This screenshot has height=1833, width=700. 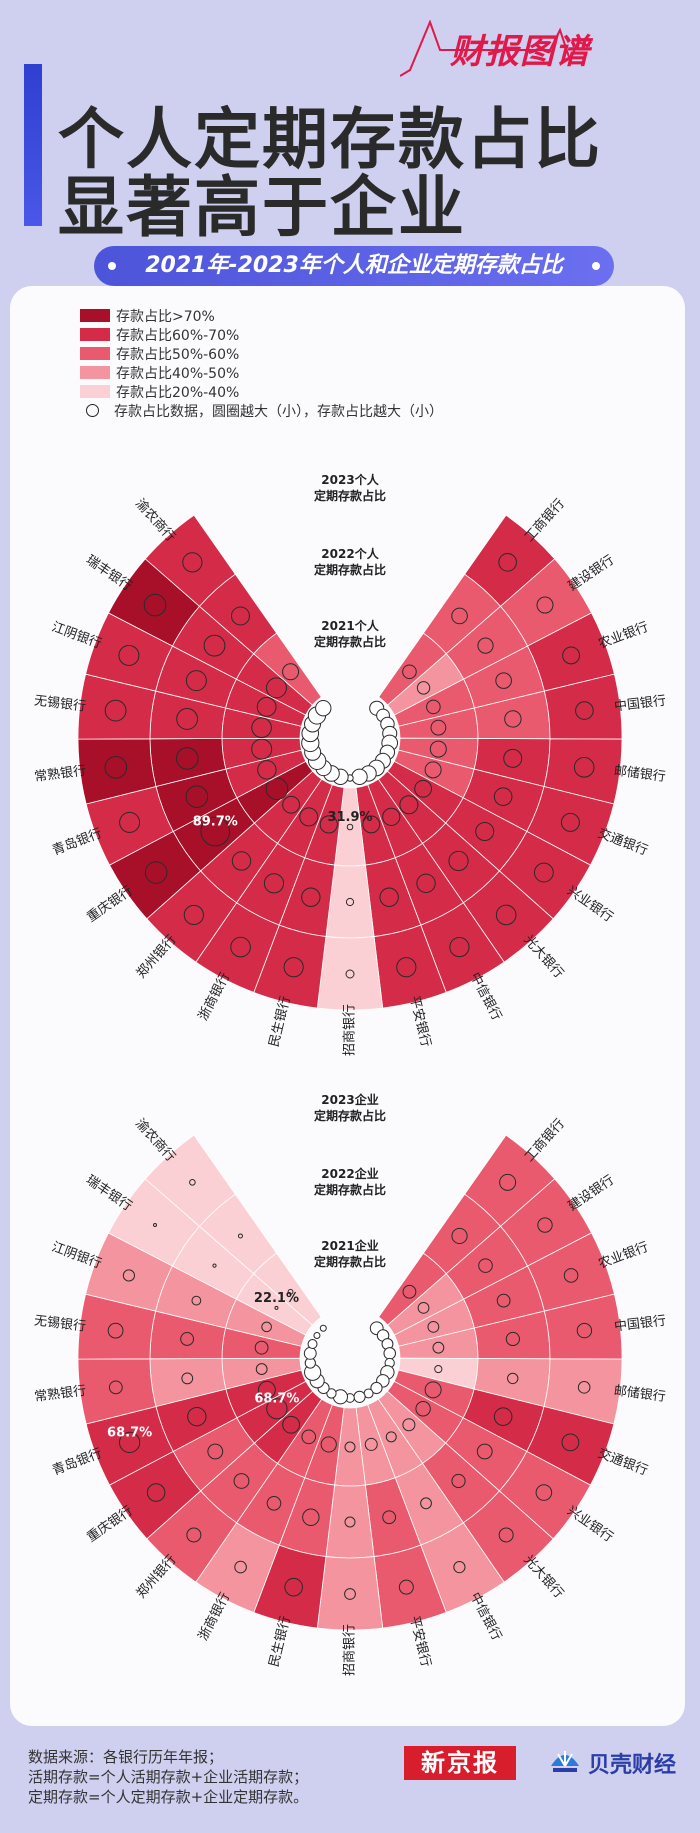 I want to click on legend-item: 存款占比60%-70%, so click(x=261, y=334).